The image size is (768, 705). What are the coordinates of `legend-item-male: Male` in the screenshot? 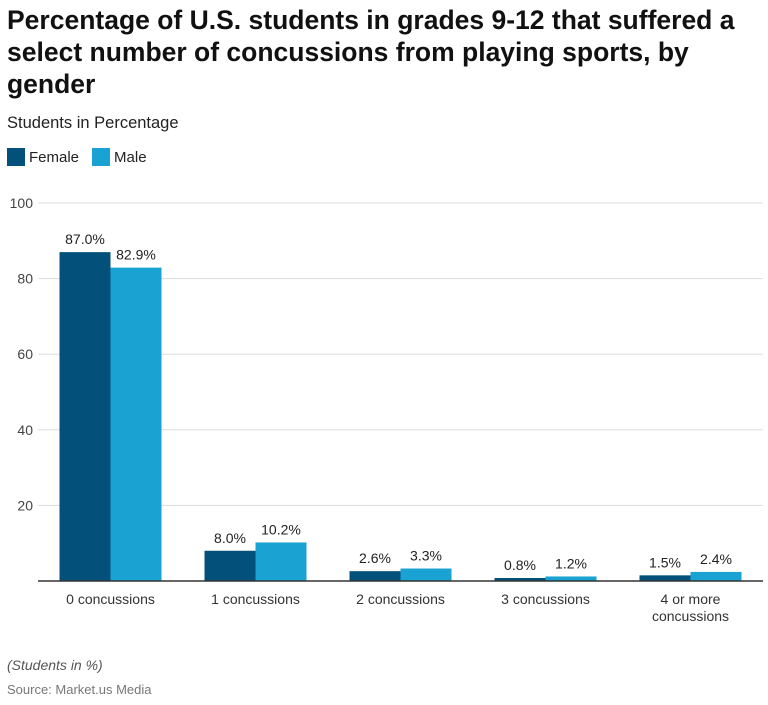 It's located at (119, 157).